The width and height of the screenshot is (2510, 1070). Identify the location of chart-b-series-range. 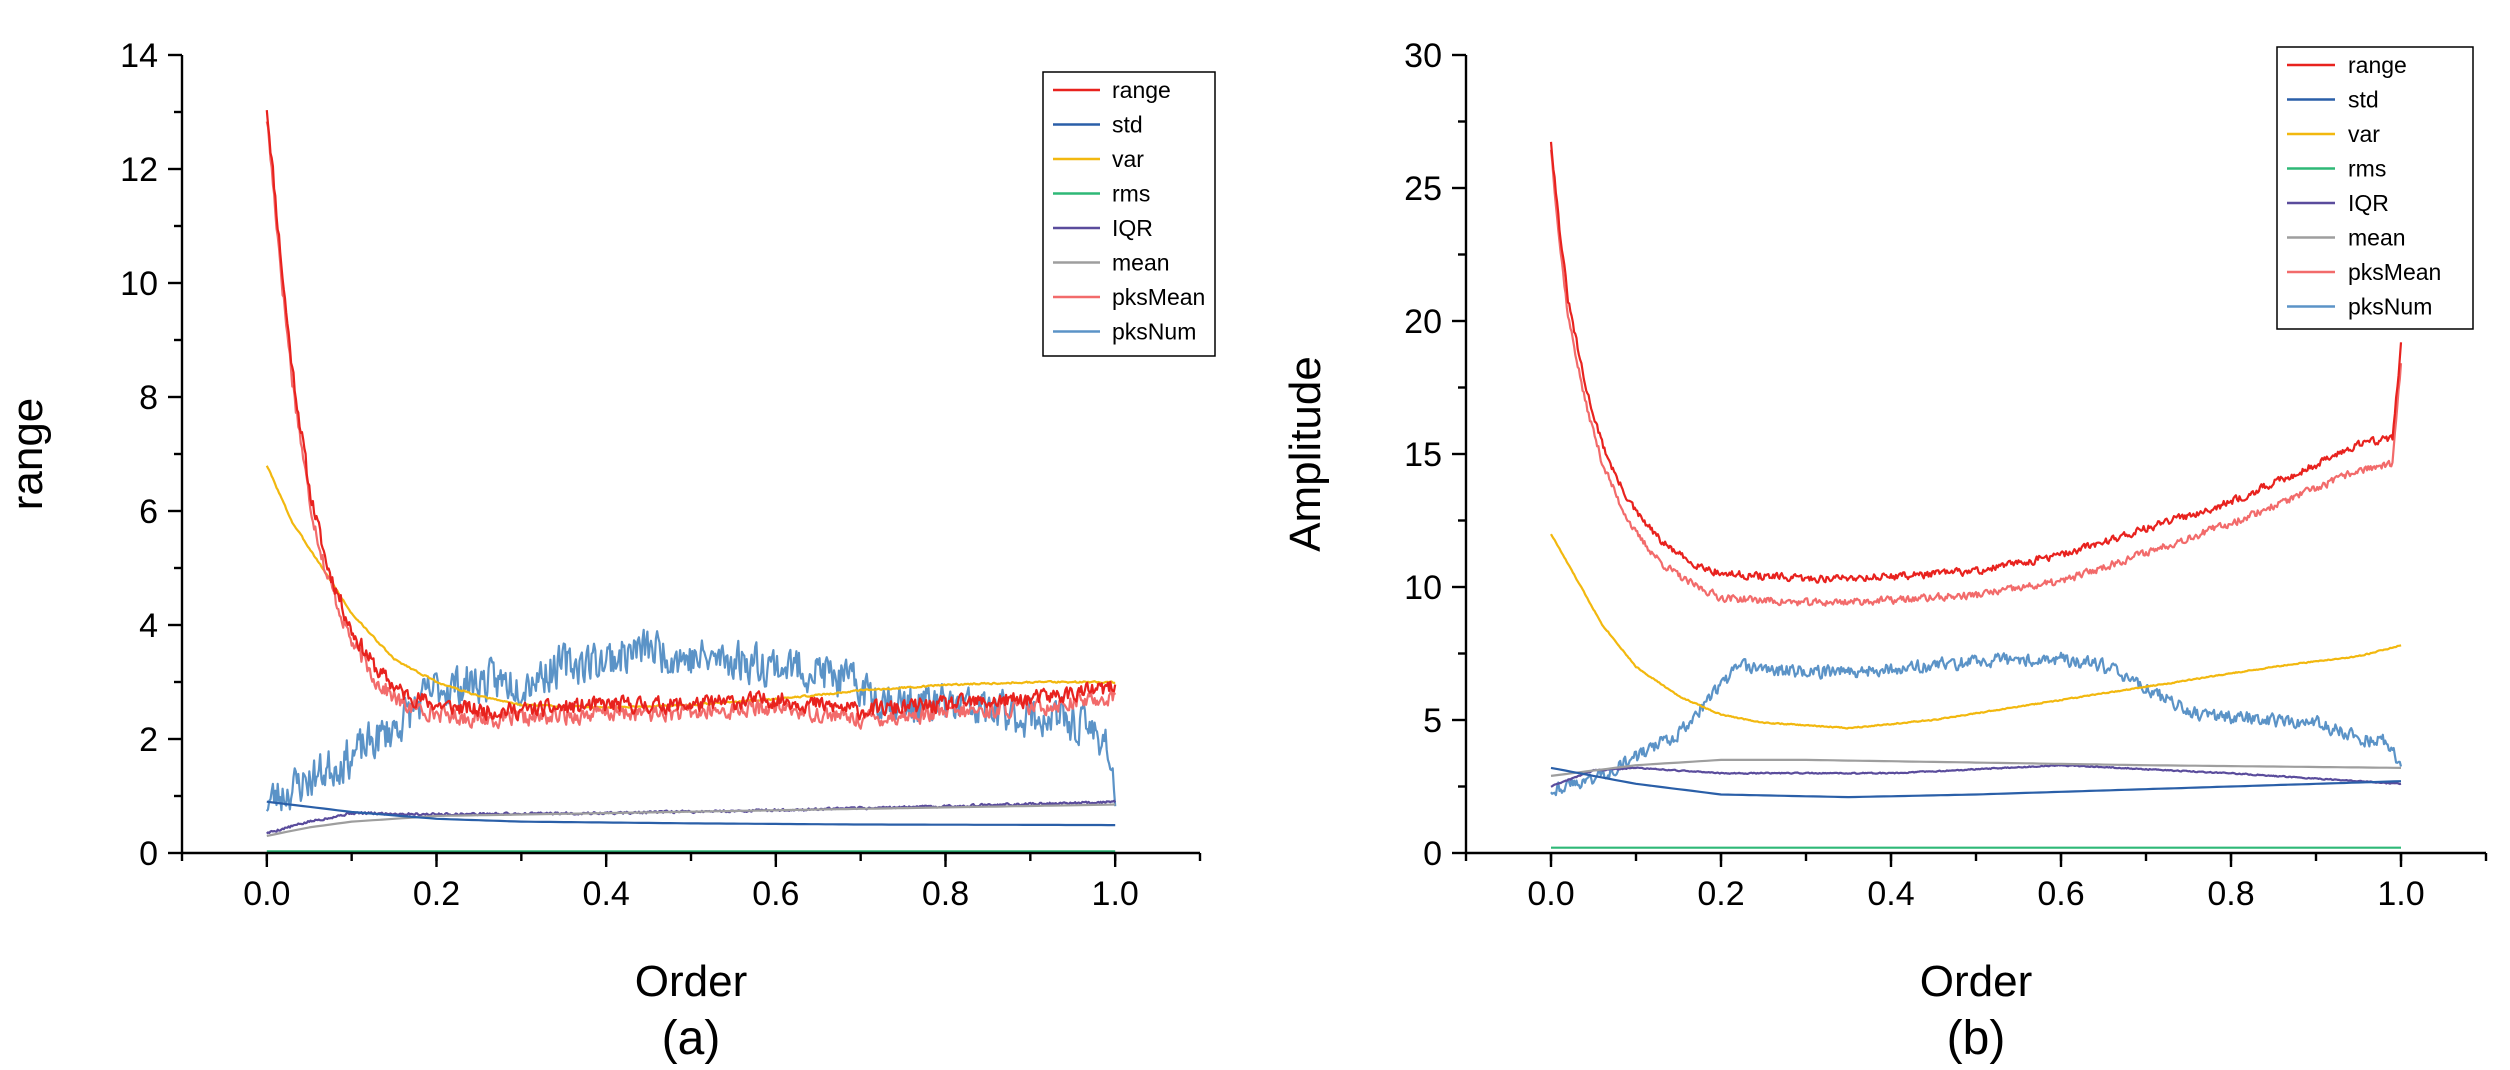
(1976, 362).